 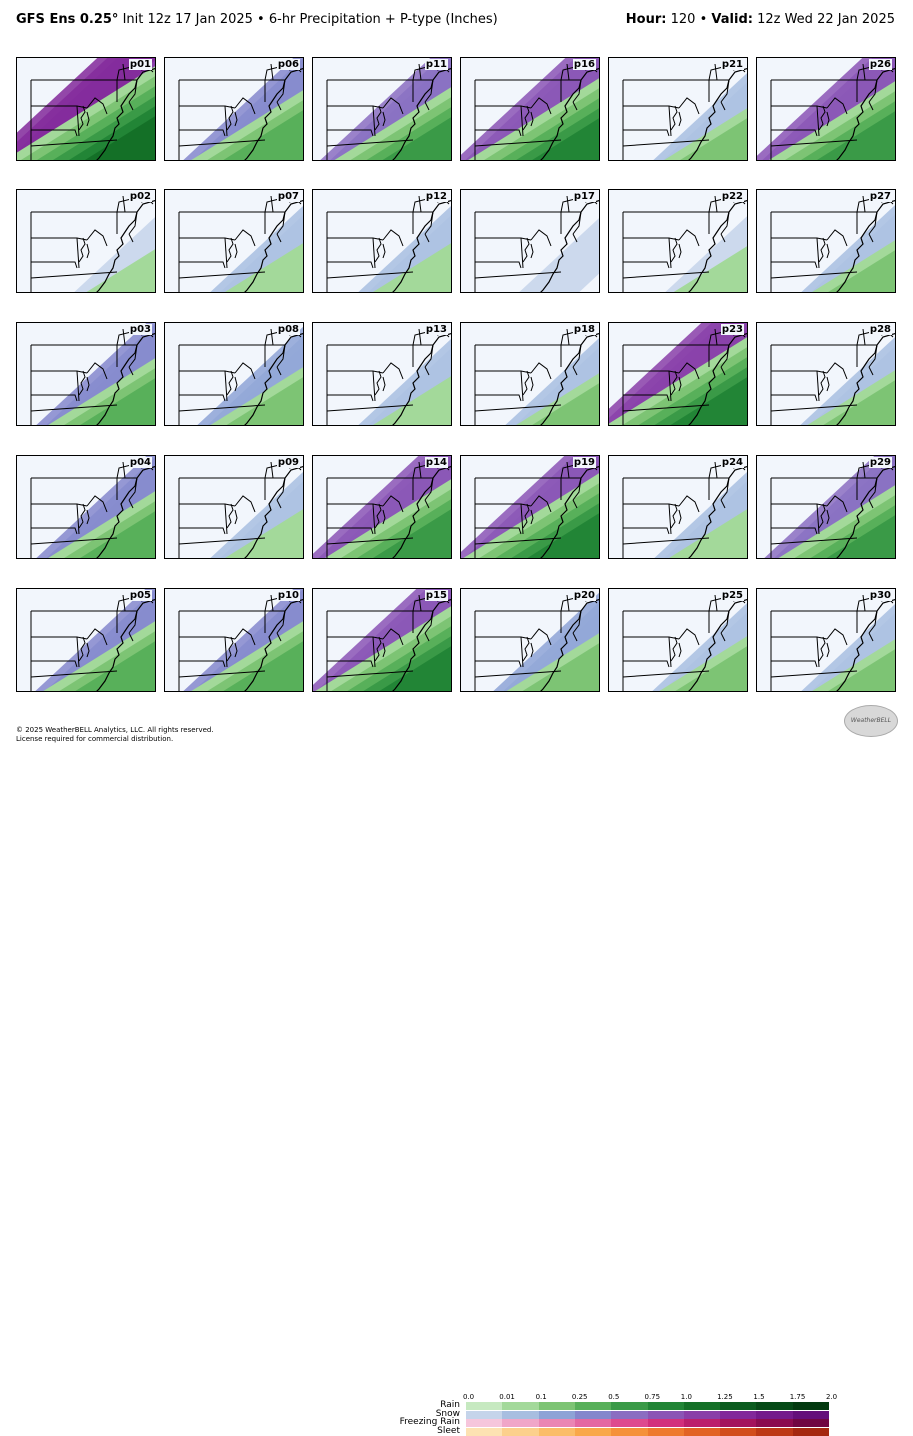 What do you see at coordinates (732, 462) in the screenshot?
I see `member-label: p24` at bounding box center [732, 462].